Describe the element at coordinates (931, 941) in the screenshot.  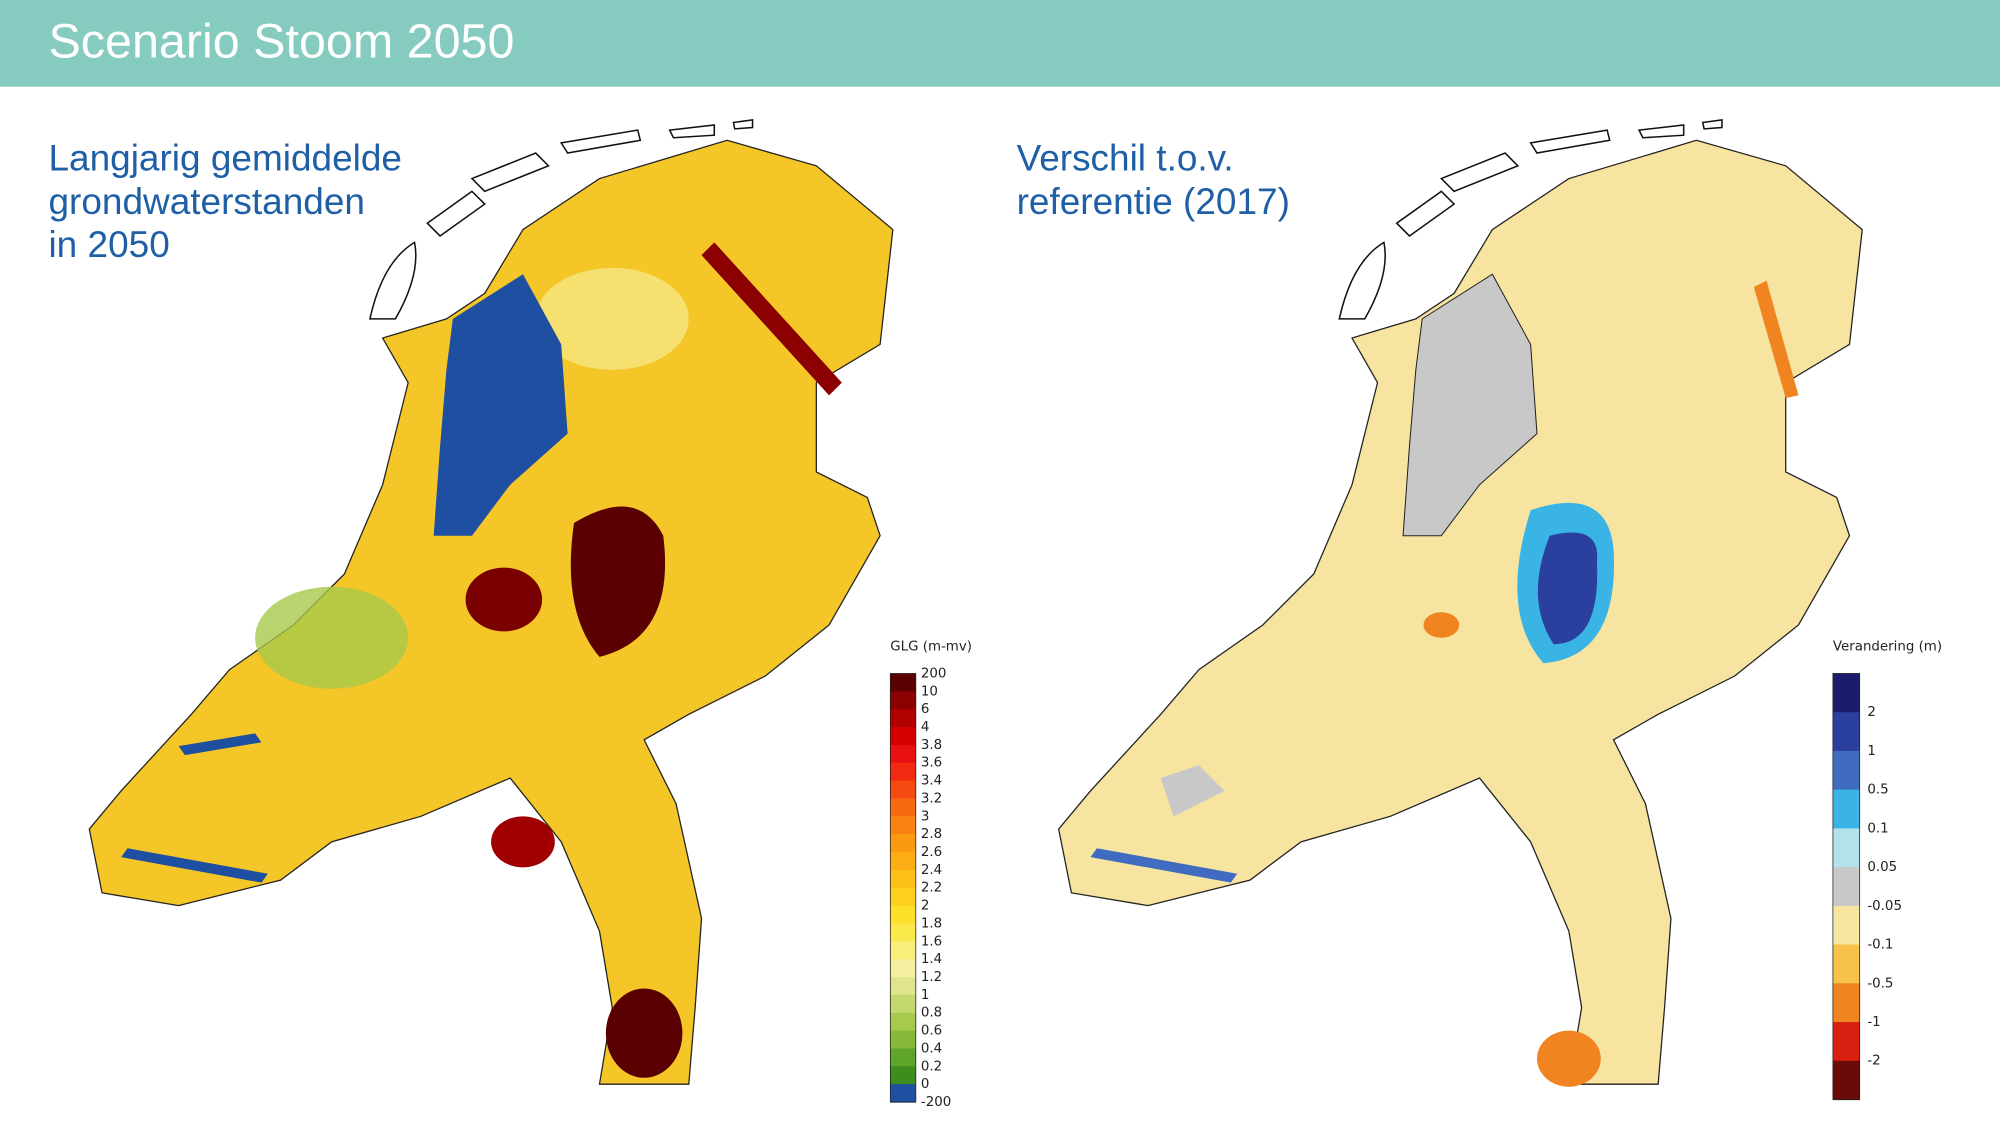
I see `legend-label: 1.6` at that location.